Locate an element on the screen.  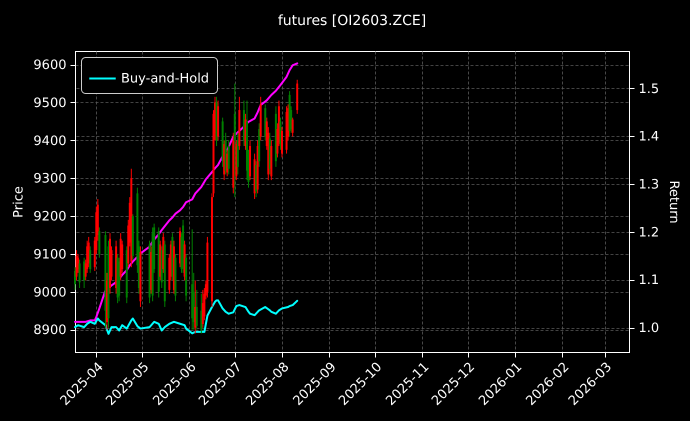
y2-tick-label: 1.1 is located at coordinates (649, 280).